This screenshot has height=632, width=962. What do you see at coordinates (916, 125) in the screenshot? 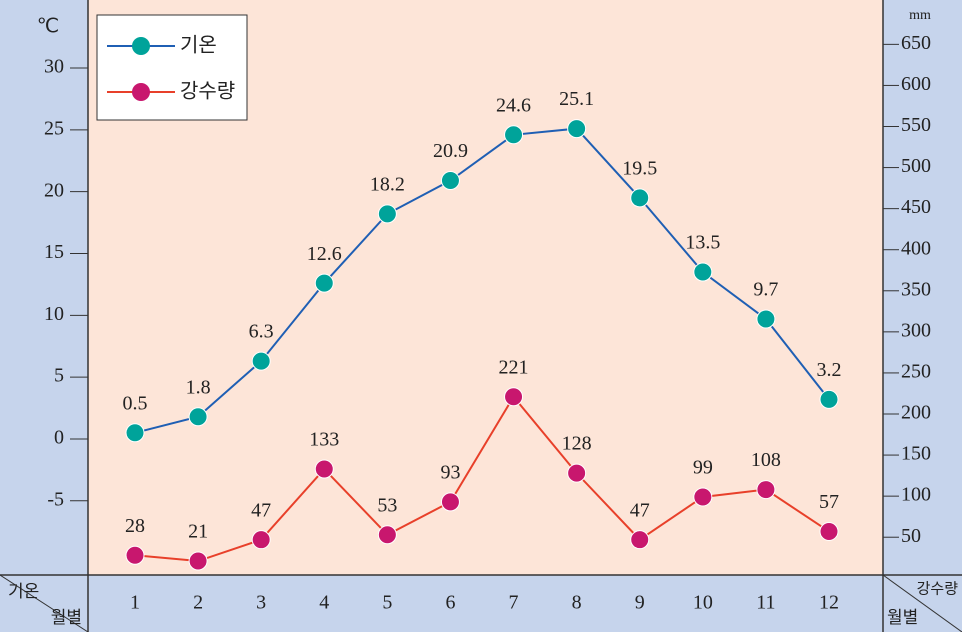
I see `y2-tick-label: 550` at bounding box center [916, 125].